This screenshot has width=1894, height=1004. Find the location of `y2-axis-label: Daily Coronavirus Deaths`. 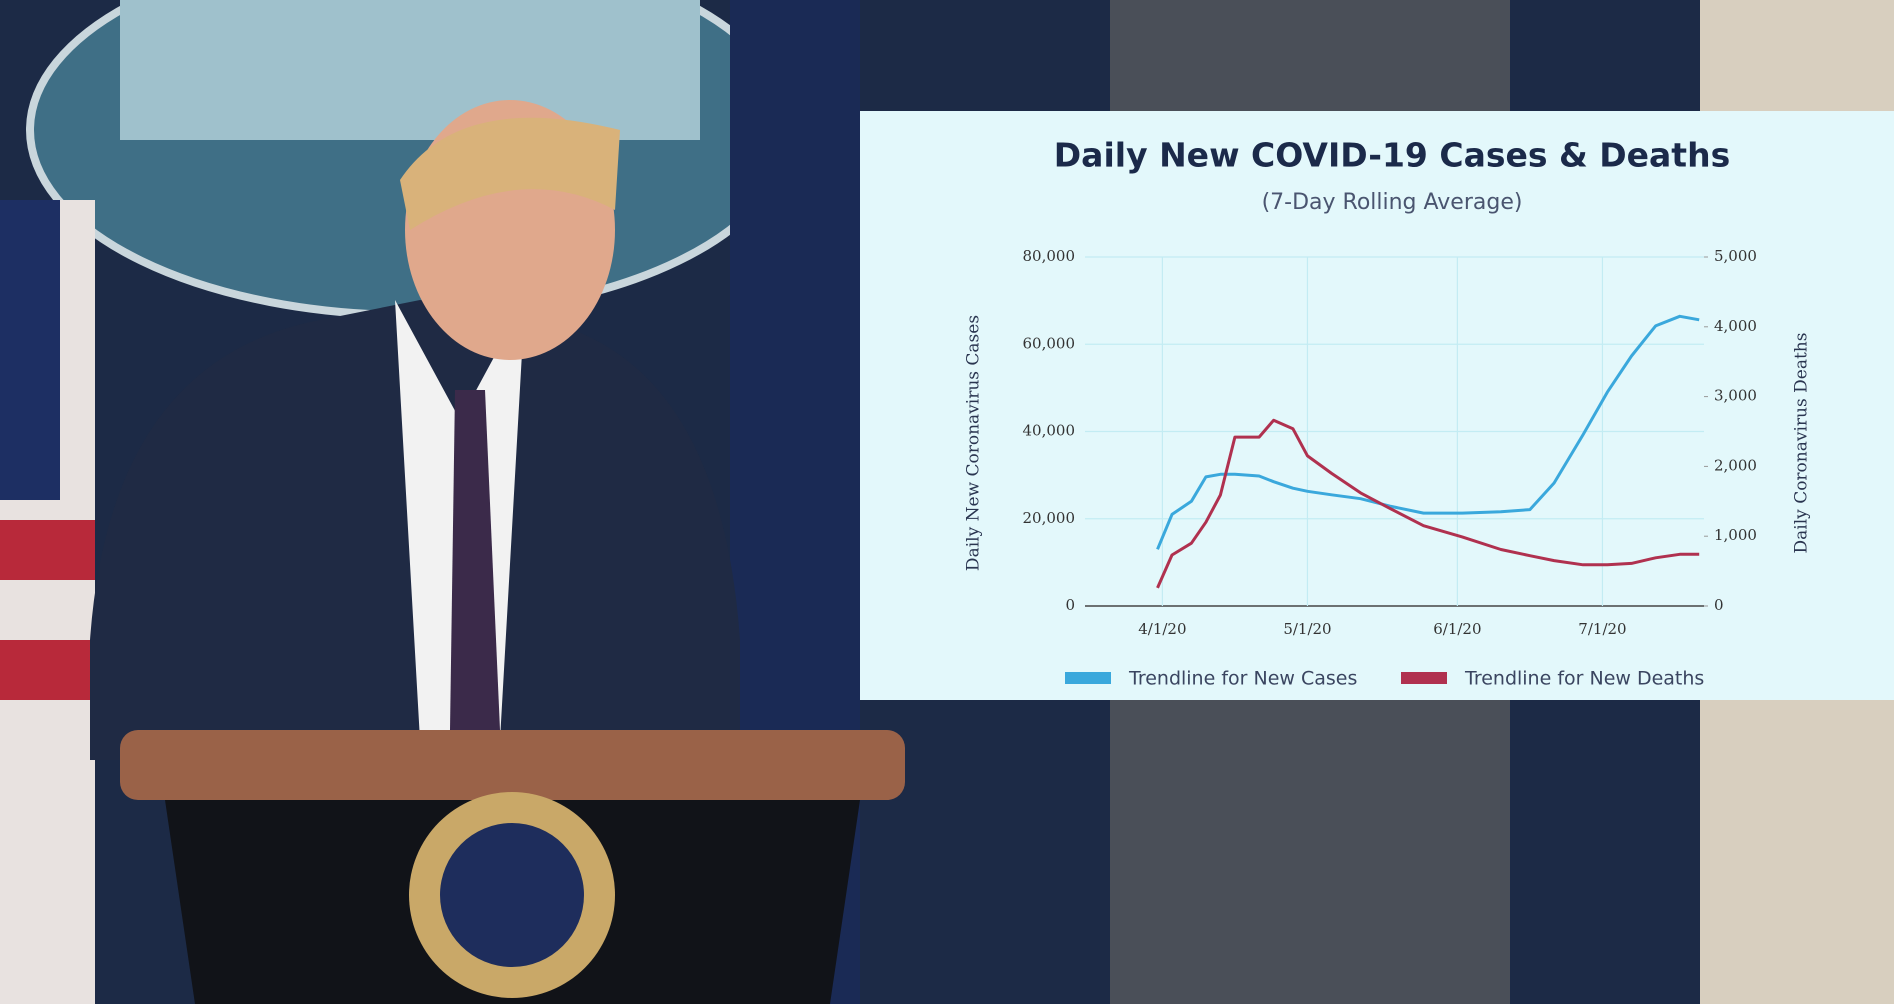

y2-axis-label: Daily Coronavirus Deaths is located at coordinates (1802, 443).